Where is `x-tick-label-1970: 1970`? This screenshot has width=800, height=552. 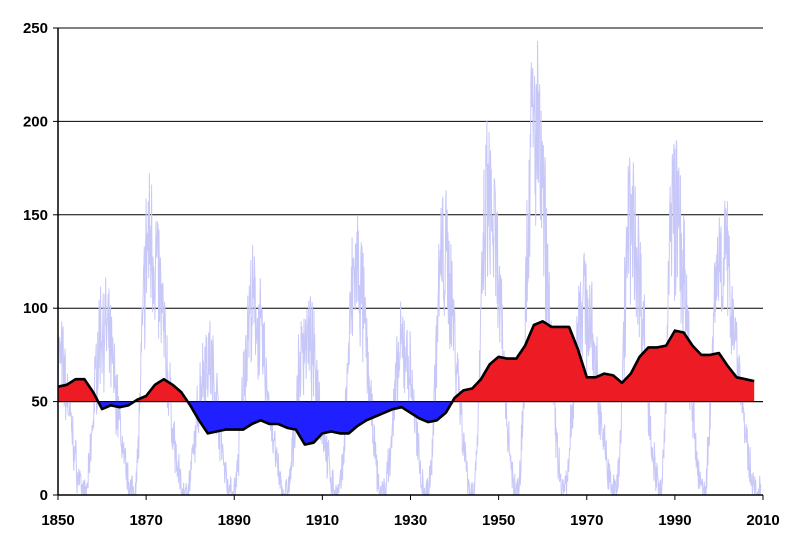
x-tick-label-1970: 1970 is located at coordinates (586, 520).